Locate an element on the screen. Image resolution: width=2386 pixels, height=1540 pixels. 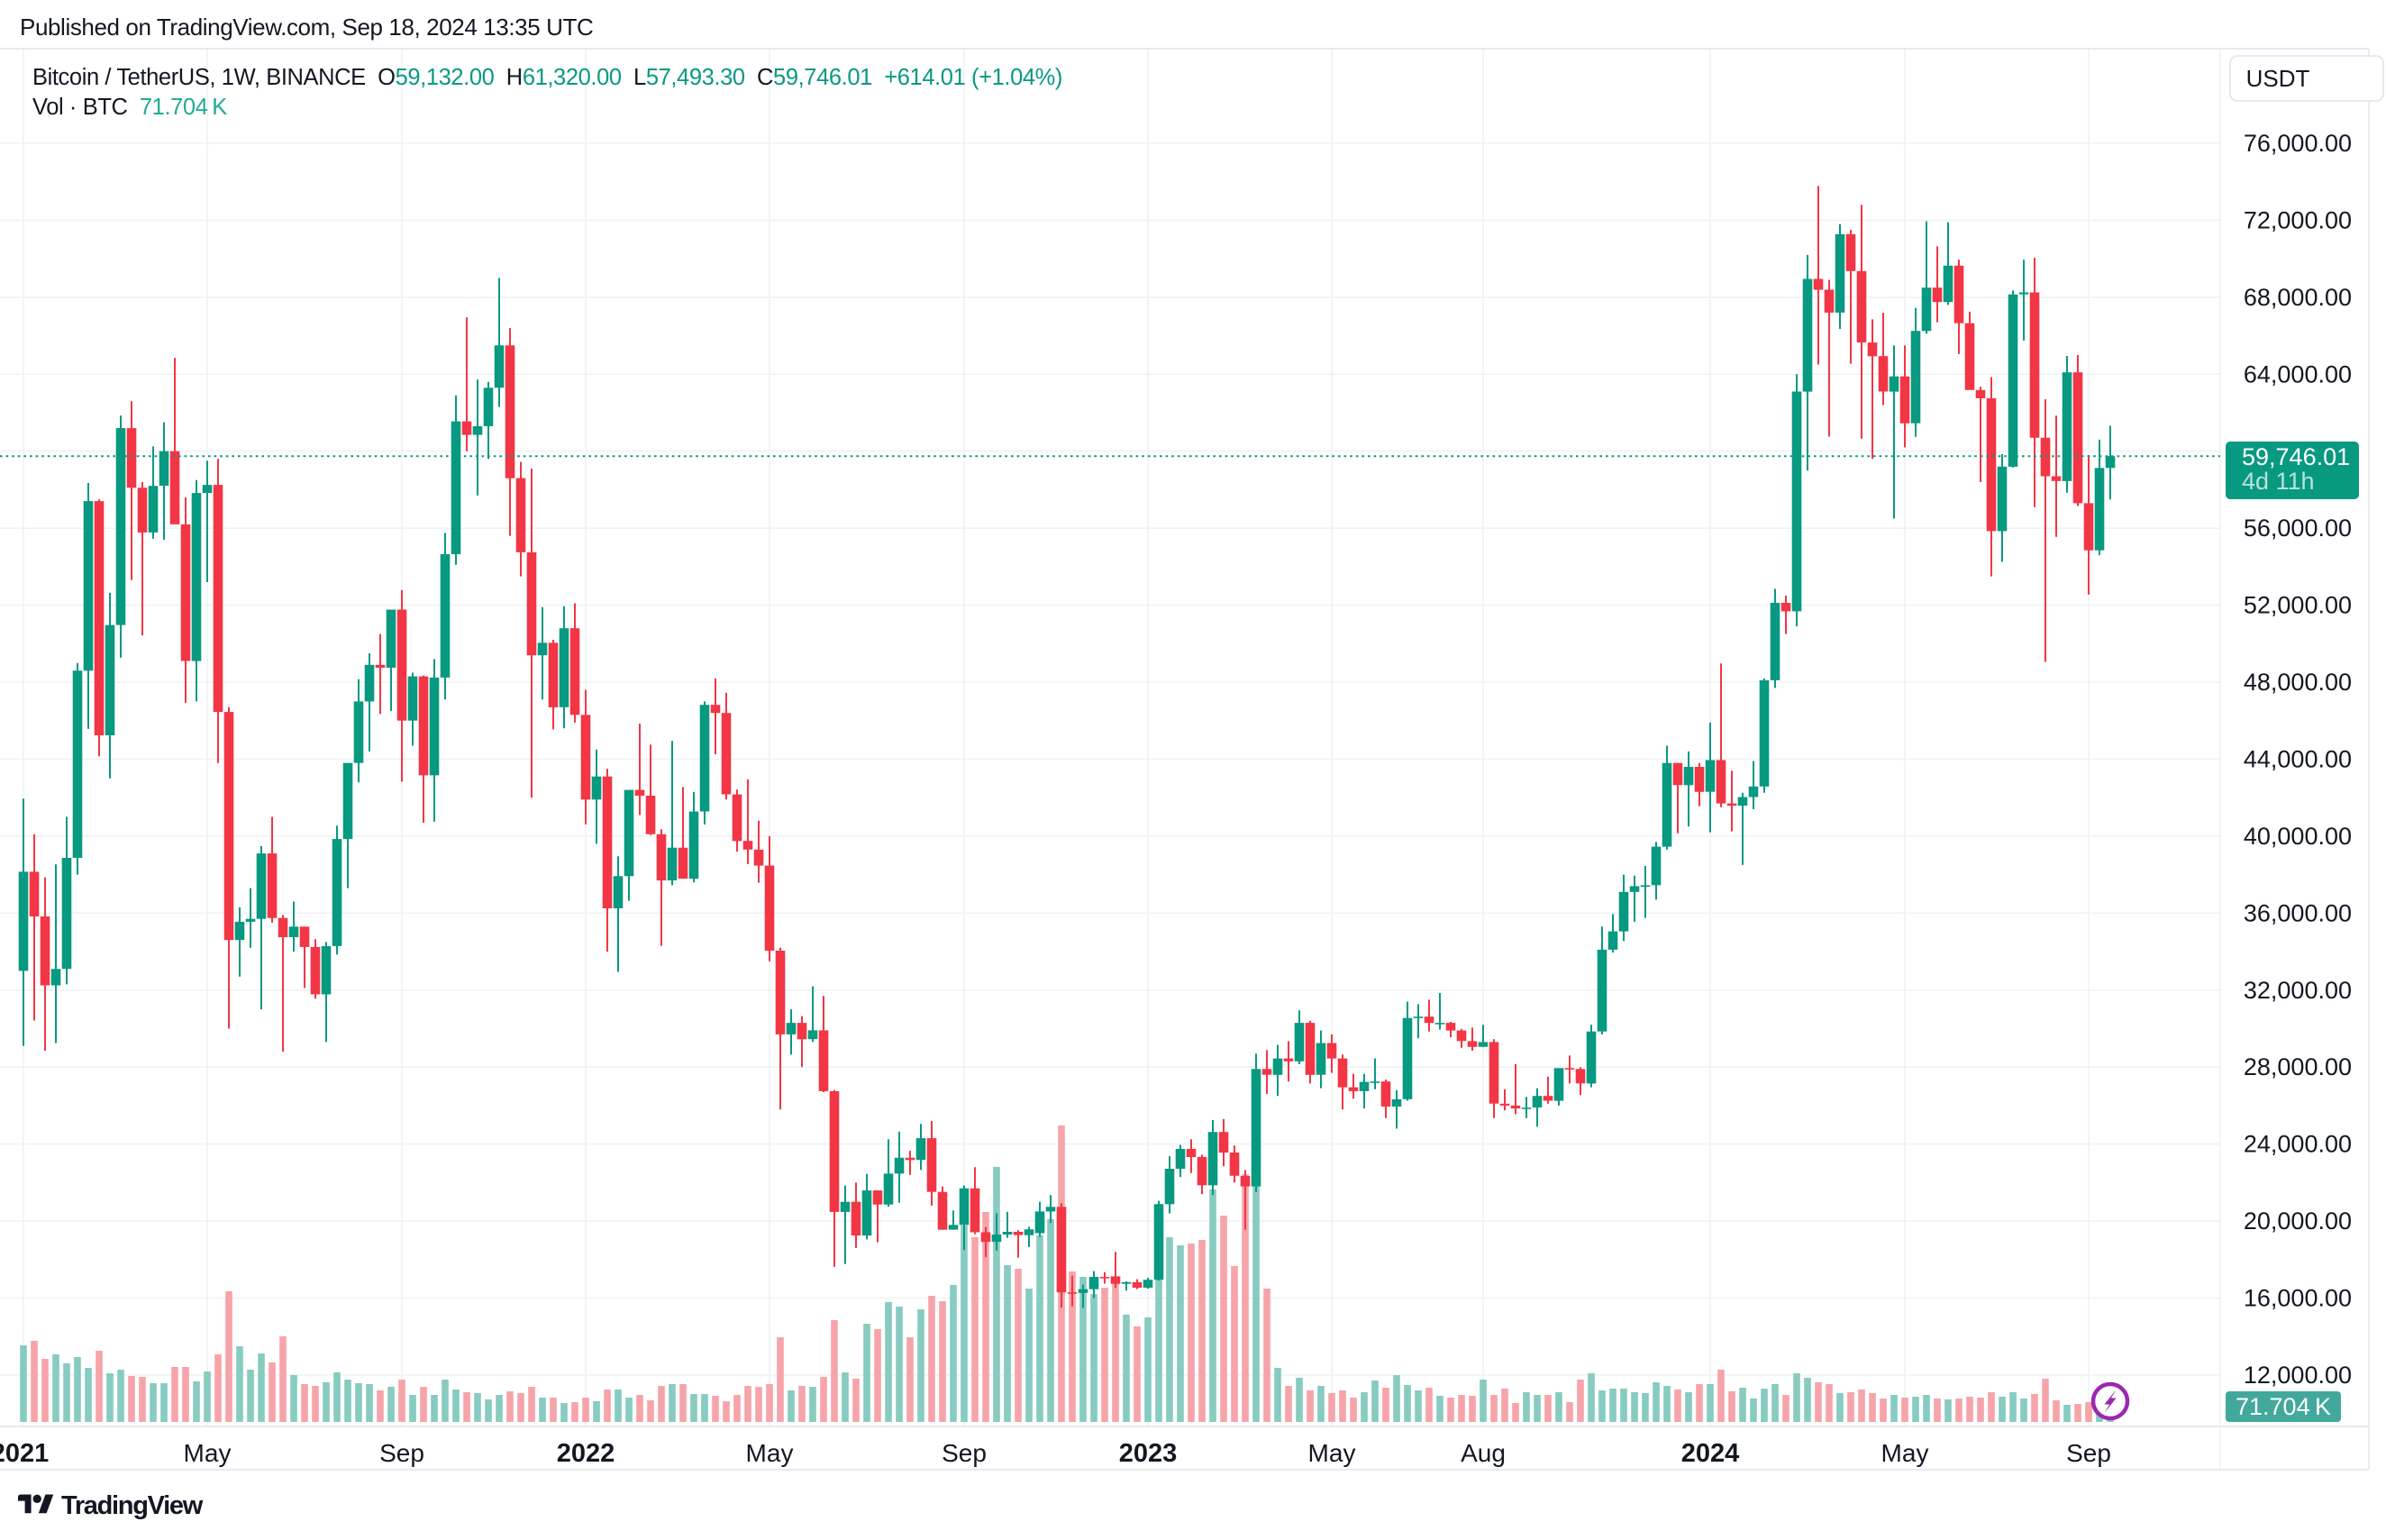
svg-text: 52,000.00 is located at coordinates (2298, 605).